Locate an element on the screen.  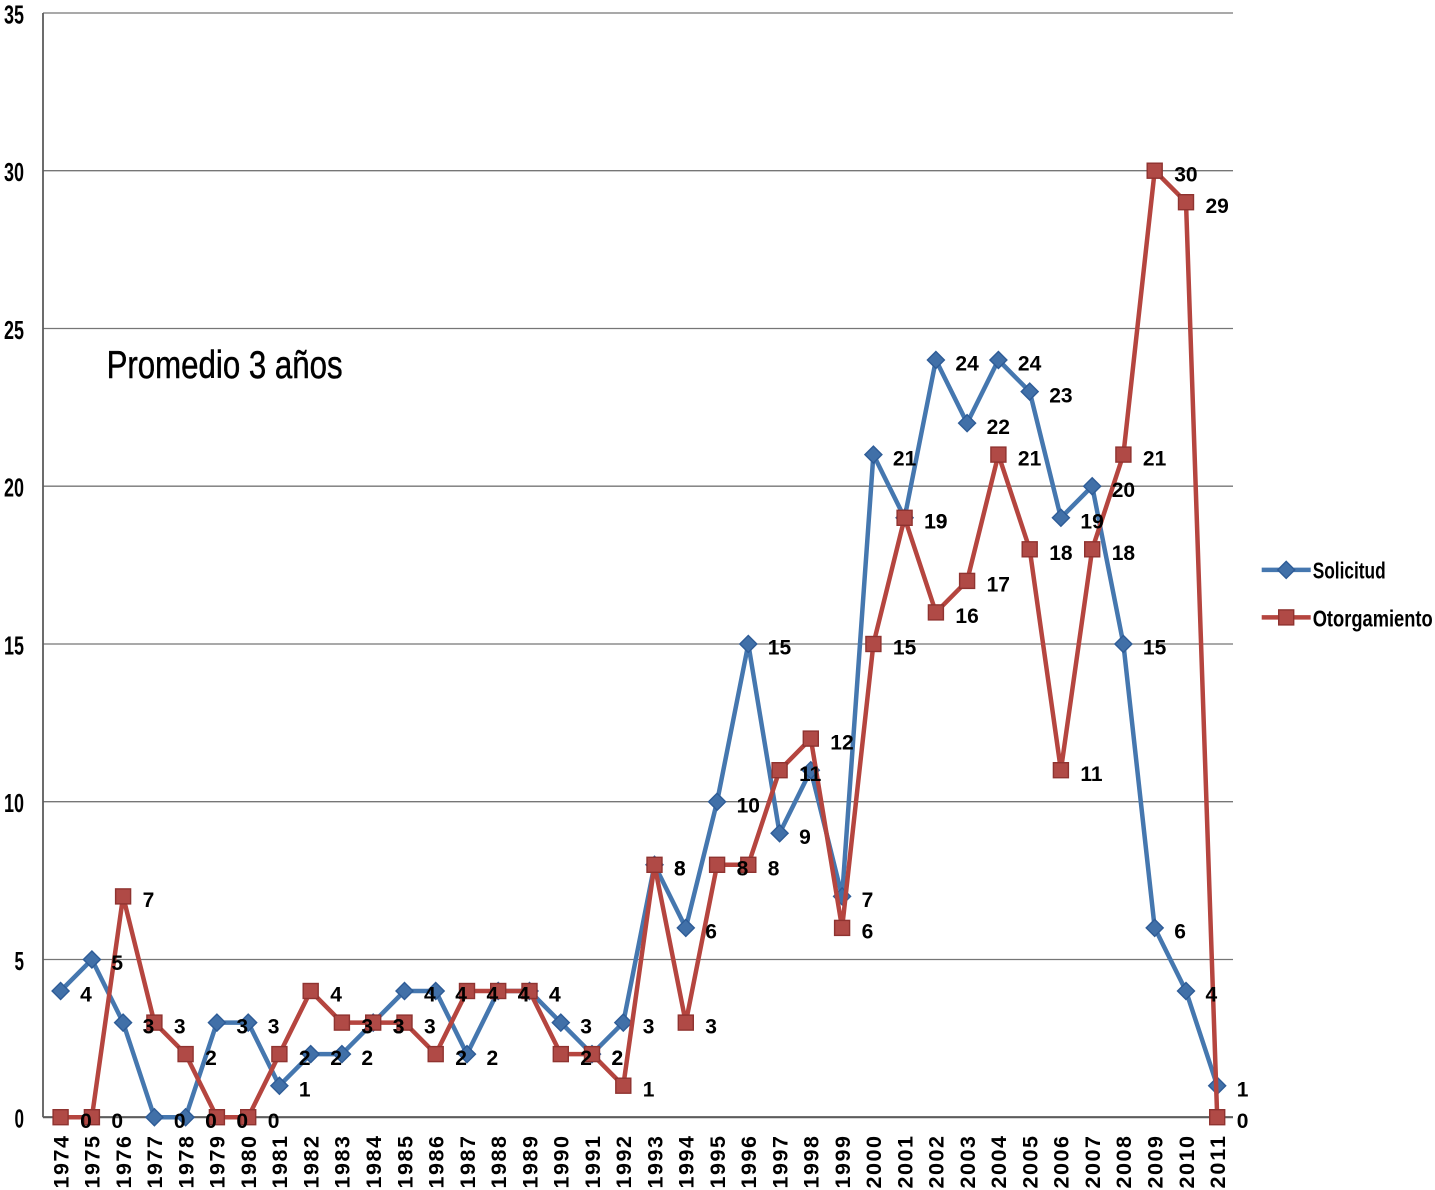
svg-text: 25 is located at coordinates (14, 330).